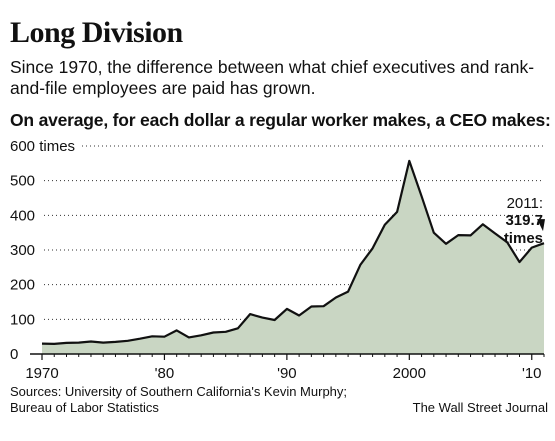 The height and width of the screenshot is (441, 555). What do you see at coordinates (480, 407) in the screenshot?
I see `publisher-credit: The Wall Street Journal` at bounding box center [480, 407].